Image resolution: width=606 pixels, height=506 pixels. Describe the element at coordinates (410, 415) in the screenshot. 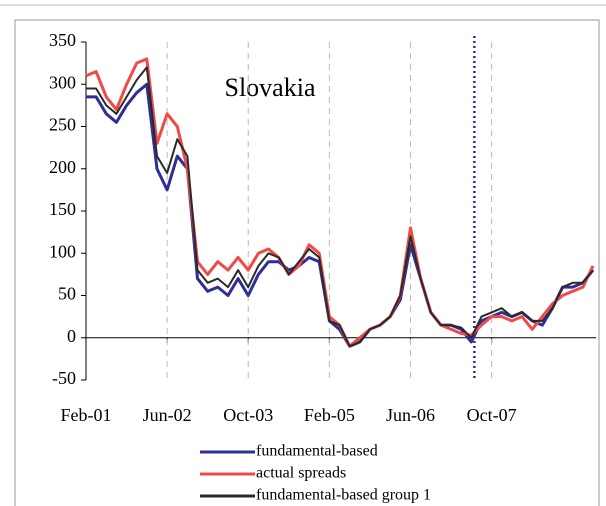

I see `x-tick-label: Jun-06` at that location.